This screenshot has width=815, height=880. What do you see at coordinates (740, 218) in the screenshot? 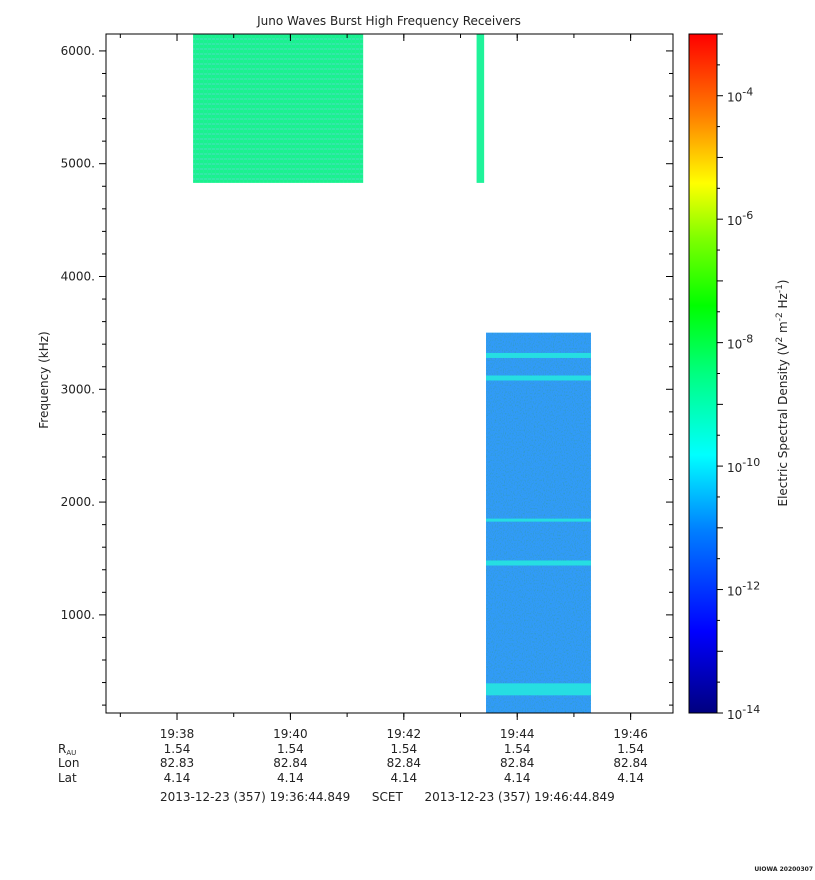
I see `colorbar-tick-label: 10⁻⁶` at bounding box center [740, 218].